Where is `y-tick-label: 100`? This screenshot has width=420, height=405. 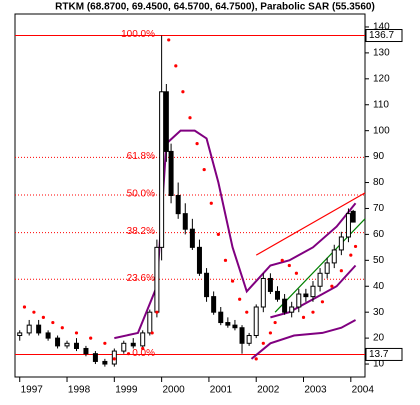 y-tick-label: 100 is located at coordinates (381, 130).